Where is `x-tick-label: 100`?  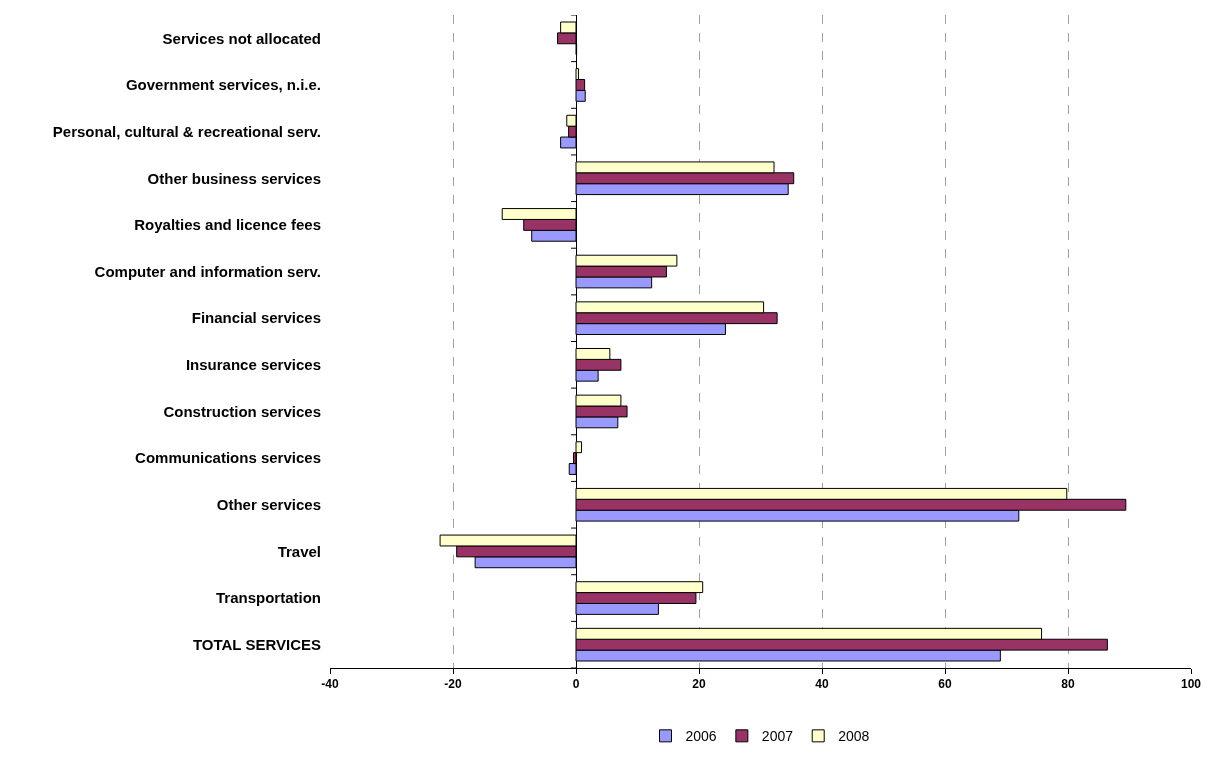
x-tick-label: 100 is located at coordinates (1191, 684).